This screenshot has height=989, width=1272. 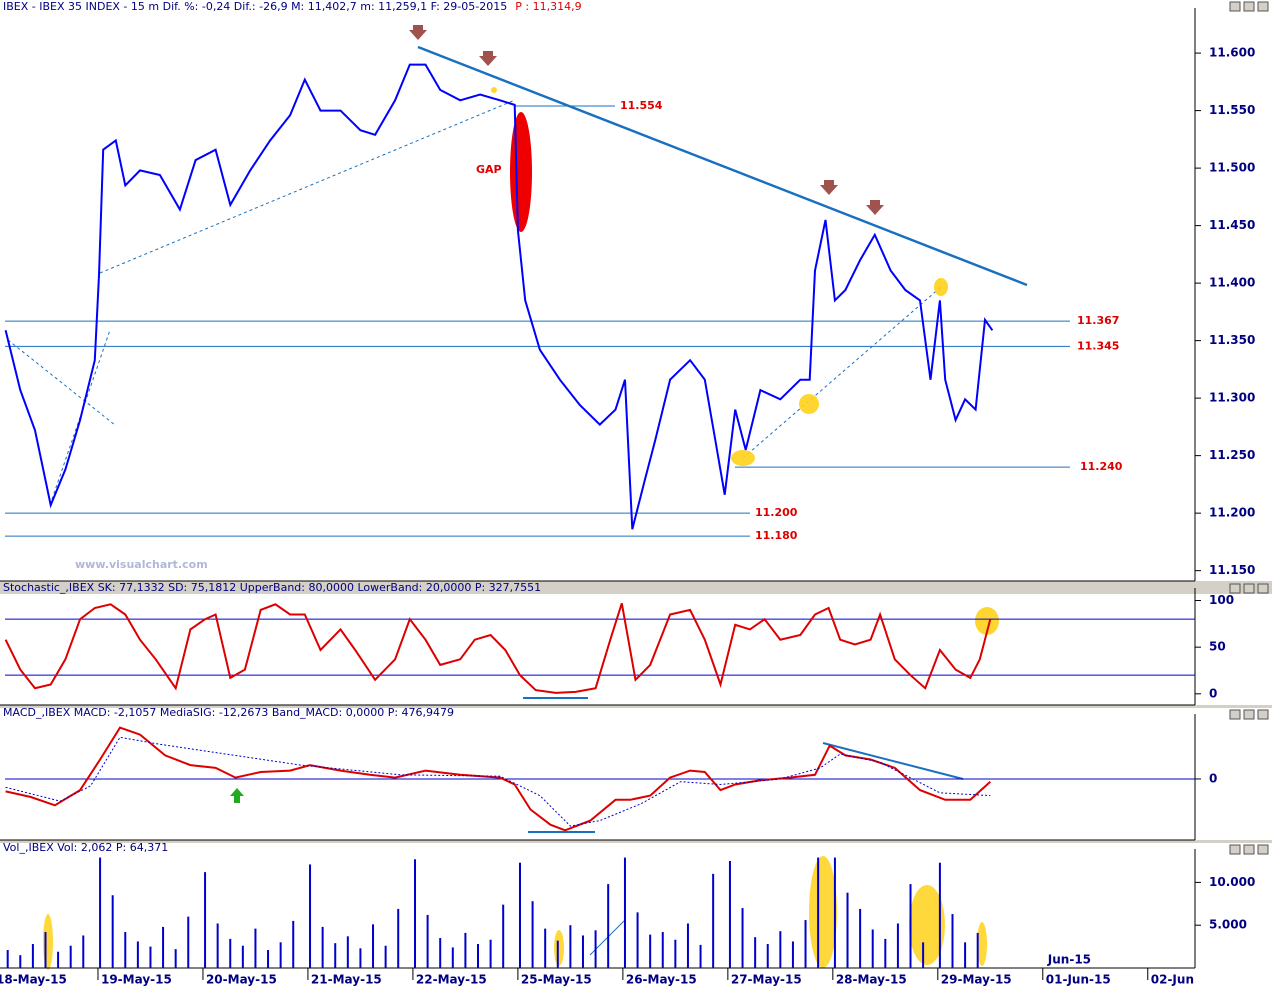 What do you see at coordinates (976, 980) in the screenshot?
I see `x-tick-label: 29-May-15` at bounding box center [976, 980].